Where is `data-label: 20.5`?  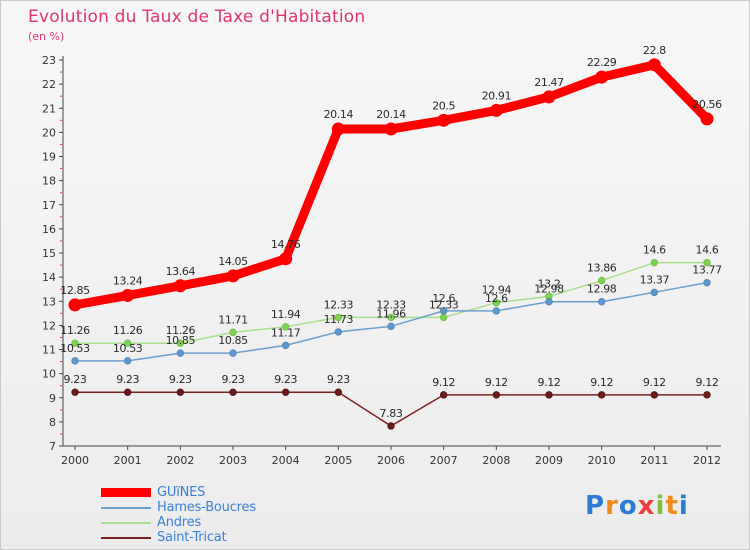 data-label: 20.5 is located at coordinates (443, 105).